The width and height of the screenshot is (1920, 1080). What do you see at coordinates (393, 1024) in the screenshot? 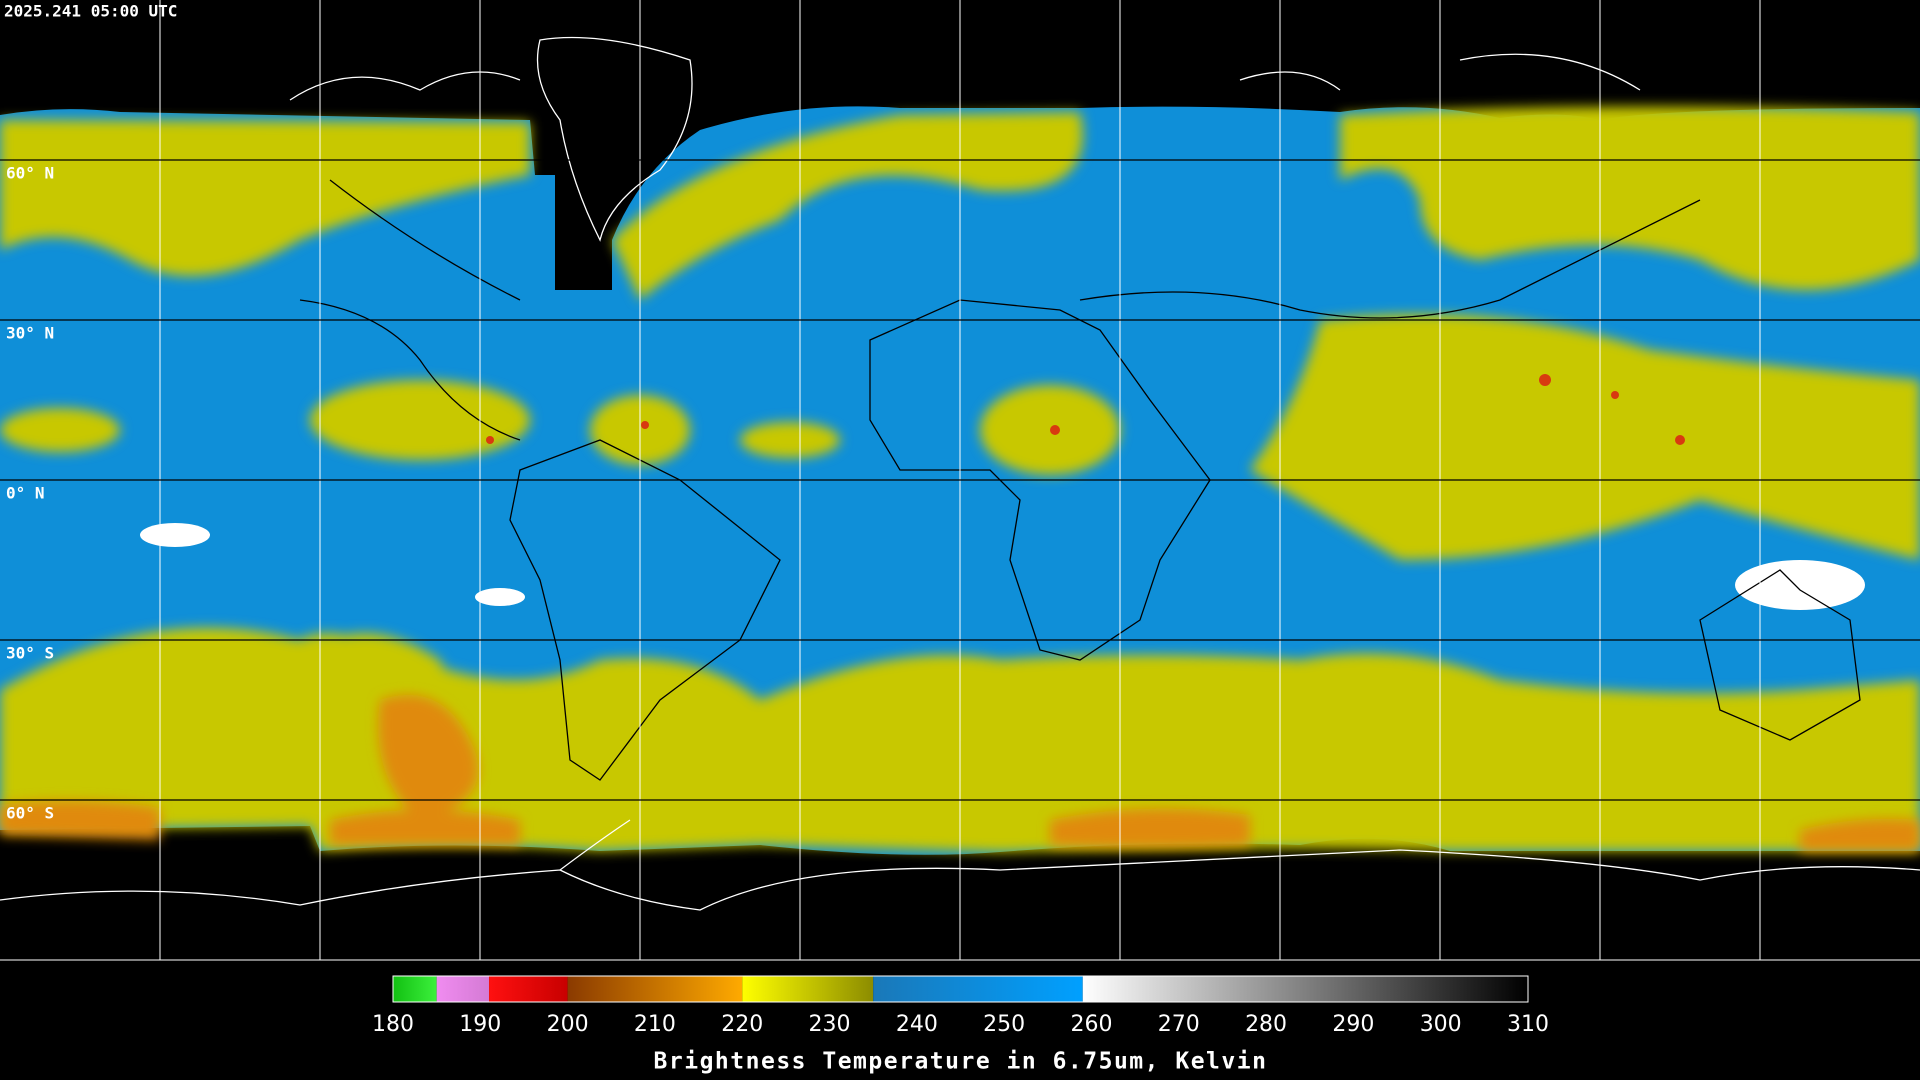
I see `colorbar-tick-label: 180` at bounding box center [393, 1024].